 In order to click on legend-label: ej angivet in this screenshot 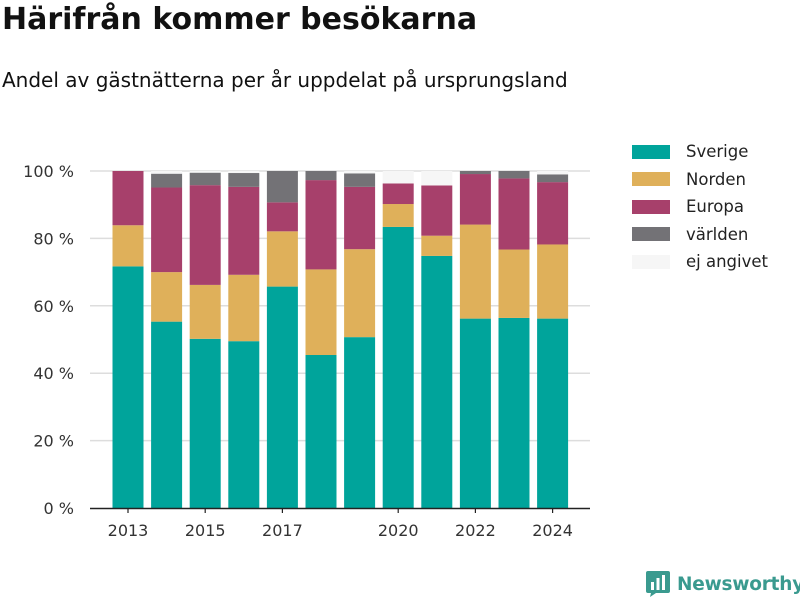, I will do `click(727, 262)`.